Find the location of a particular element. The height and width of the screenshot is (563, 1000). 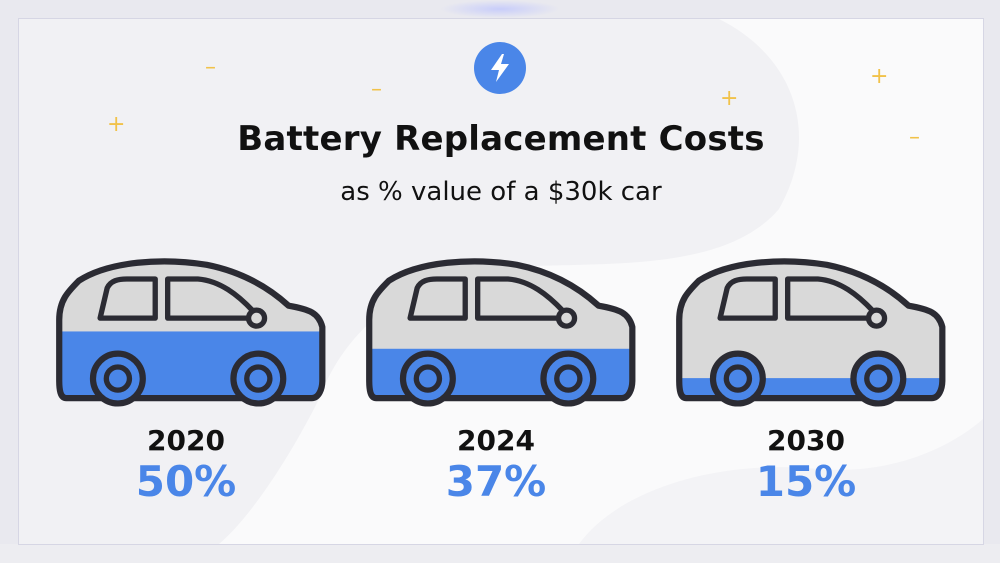

car-bar-2024 is located at coordinates (501, 332).